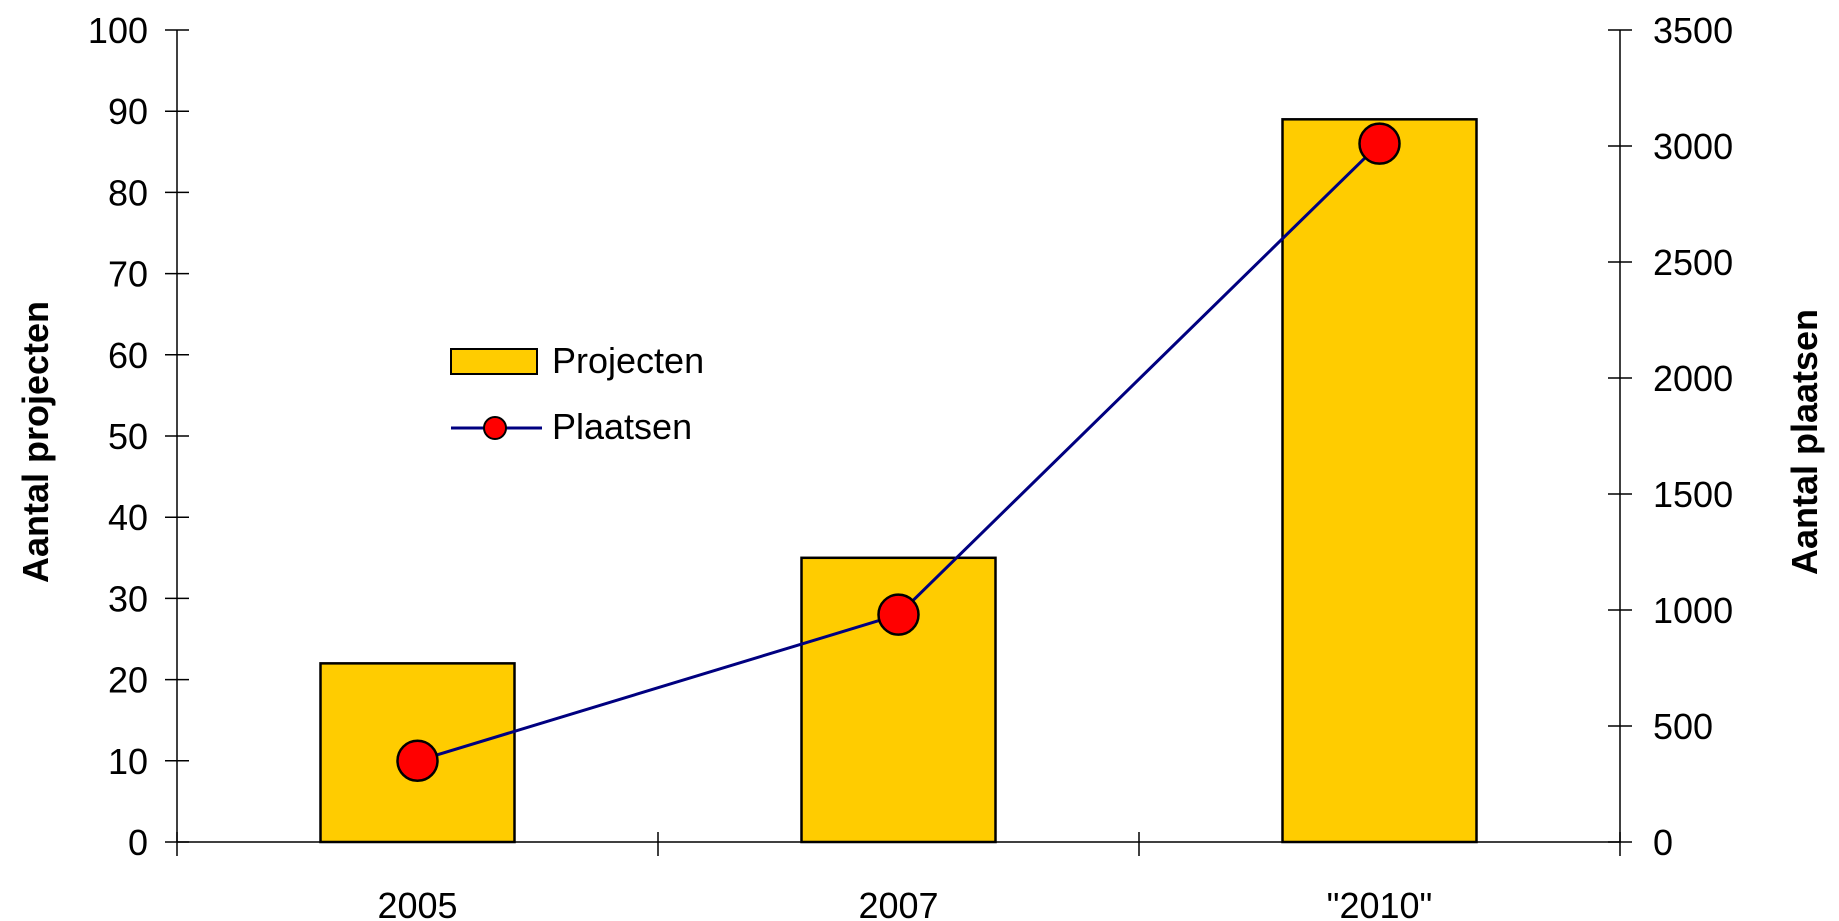 The image size is (1839, 921). What do you see at coordinates (495, 428) in the screenshot?
I see `legend-marker-plaatsen` at bounding box center [495, 428].